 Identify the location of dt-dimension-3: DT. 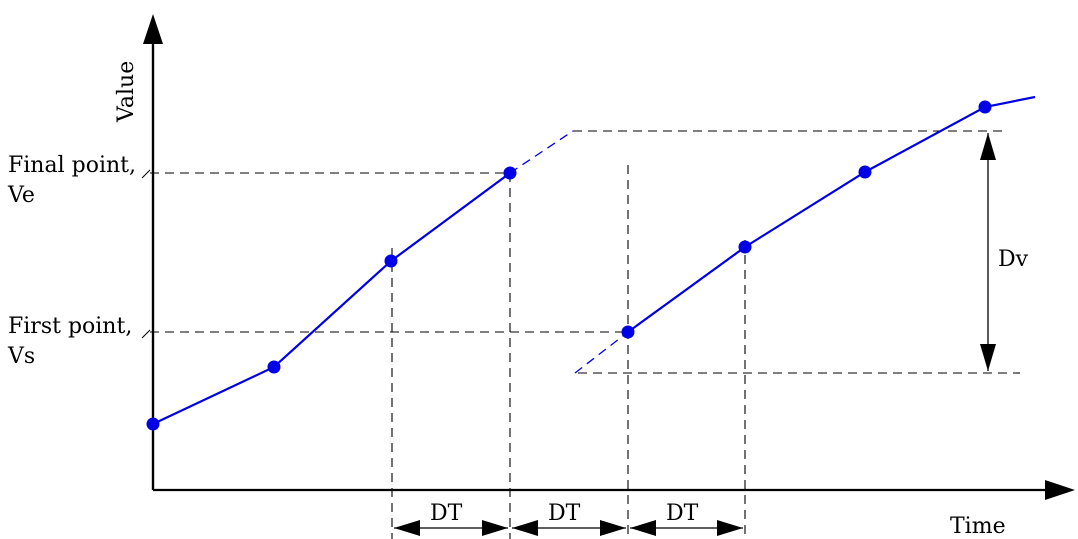
(686, 518).